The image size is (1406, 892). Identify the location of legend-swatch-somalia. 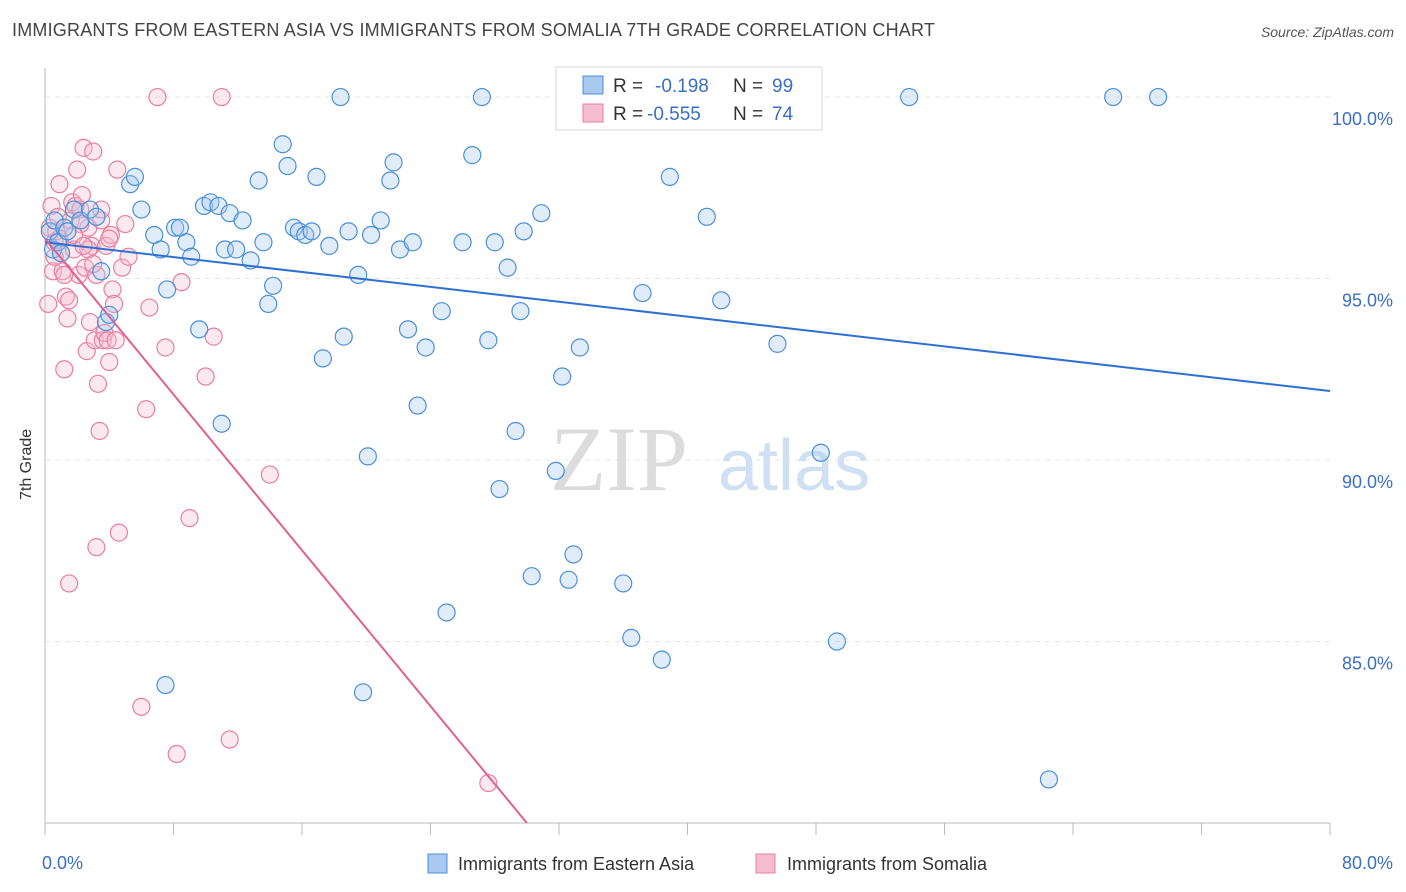
(765, 863).